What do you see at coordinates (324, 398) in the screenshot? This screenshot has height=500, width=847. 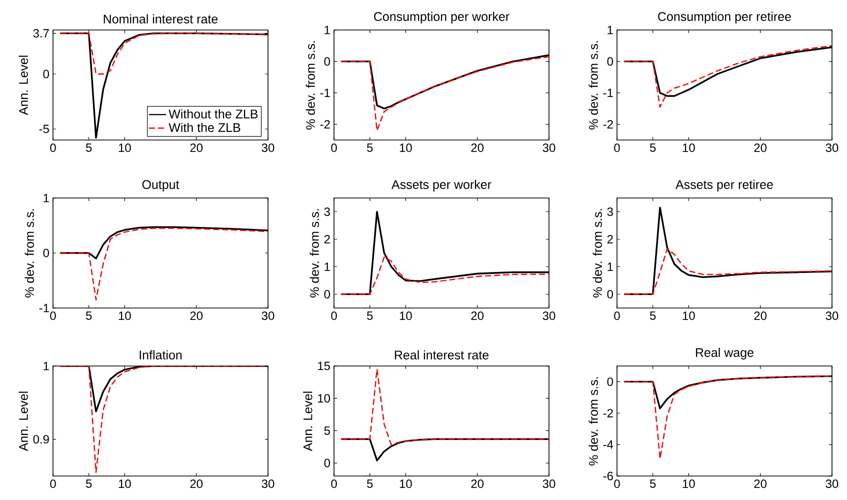 I see `y-tick-label: 10` at bounding box center [324, 398].